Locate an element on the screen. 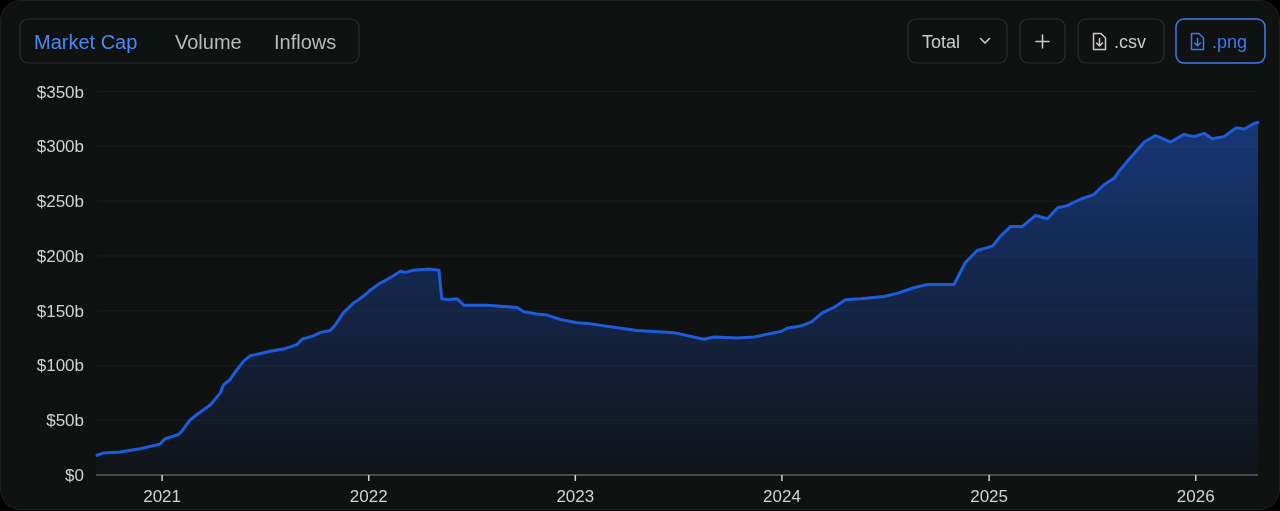  y-tick-label: $50b is located at coordinates (65, 421).